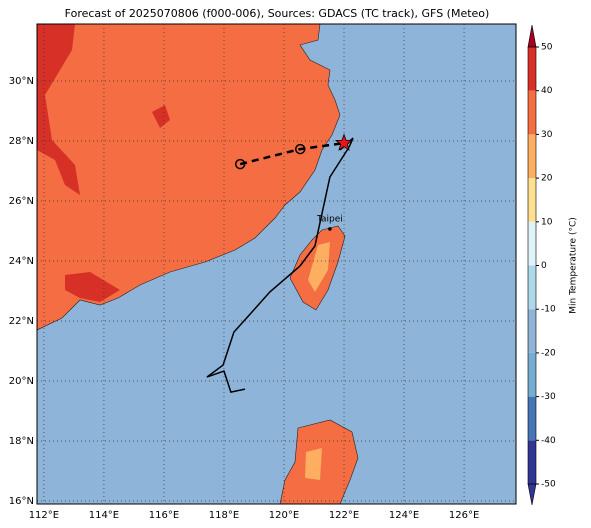 Image resolution: width=591 pixels, height=528 pixels. What do you see at coordinates (21, 81) in the screenshot?
I see `y-tick-label: 30°N` at bounding box center [21, 81].